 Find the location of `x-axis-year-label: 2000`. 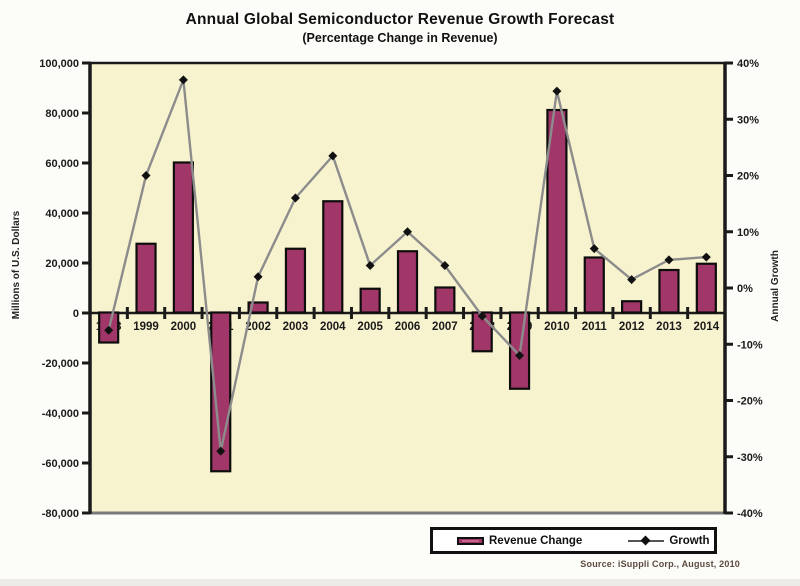

x-axis-year-label: 2000 is located at coordinates (184, 327).